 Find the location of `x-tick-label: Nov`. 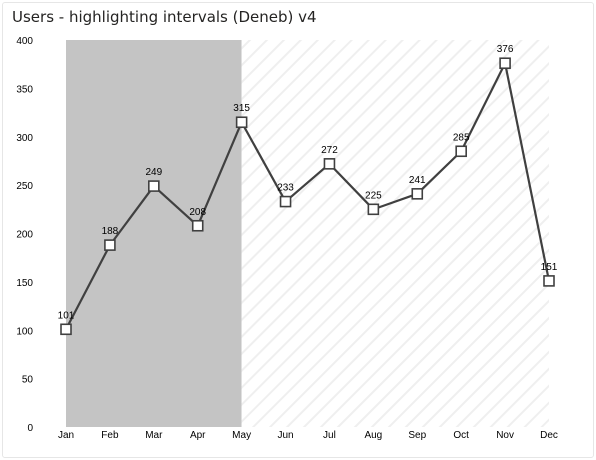

x-tick-label: Nov is located at coordinates (505, 435).